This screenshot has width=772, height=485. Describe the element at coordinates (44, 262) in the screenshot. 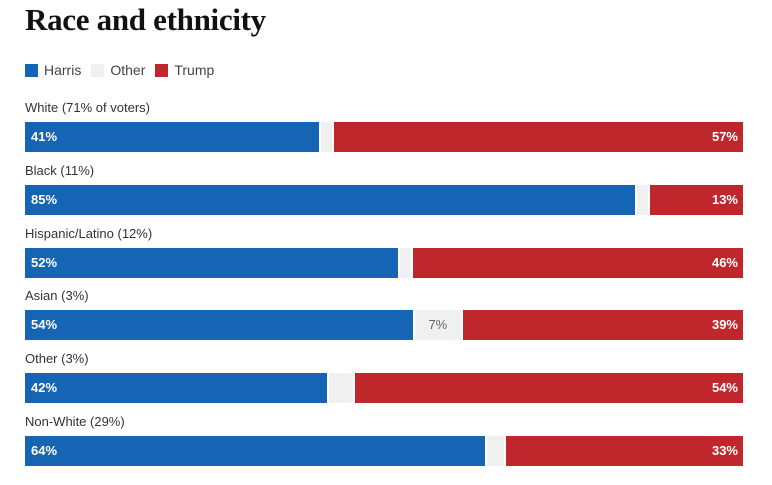

I see `data-label-harris: 52%` at that location.